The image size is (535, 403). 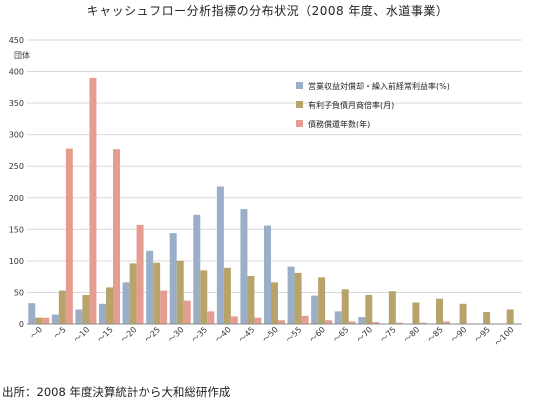 What do you see at coordinates (317, 334) in the screenshot?
I see `x-tick-label: ～60` at bounding box center [317, 334].